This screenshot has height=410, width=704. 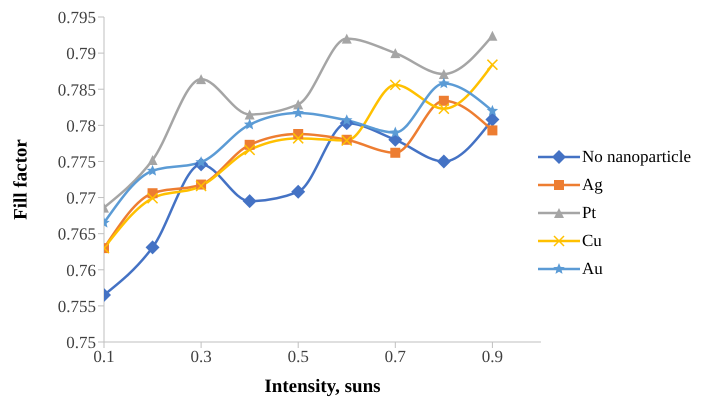 I want to click on legend-label: Au, so click(x=592, y=269).